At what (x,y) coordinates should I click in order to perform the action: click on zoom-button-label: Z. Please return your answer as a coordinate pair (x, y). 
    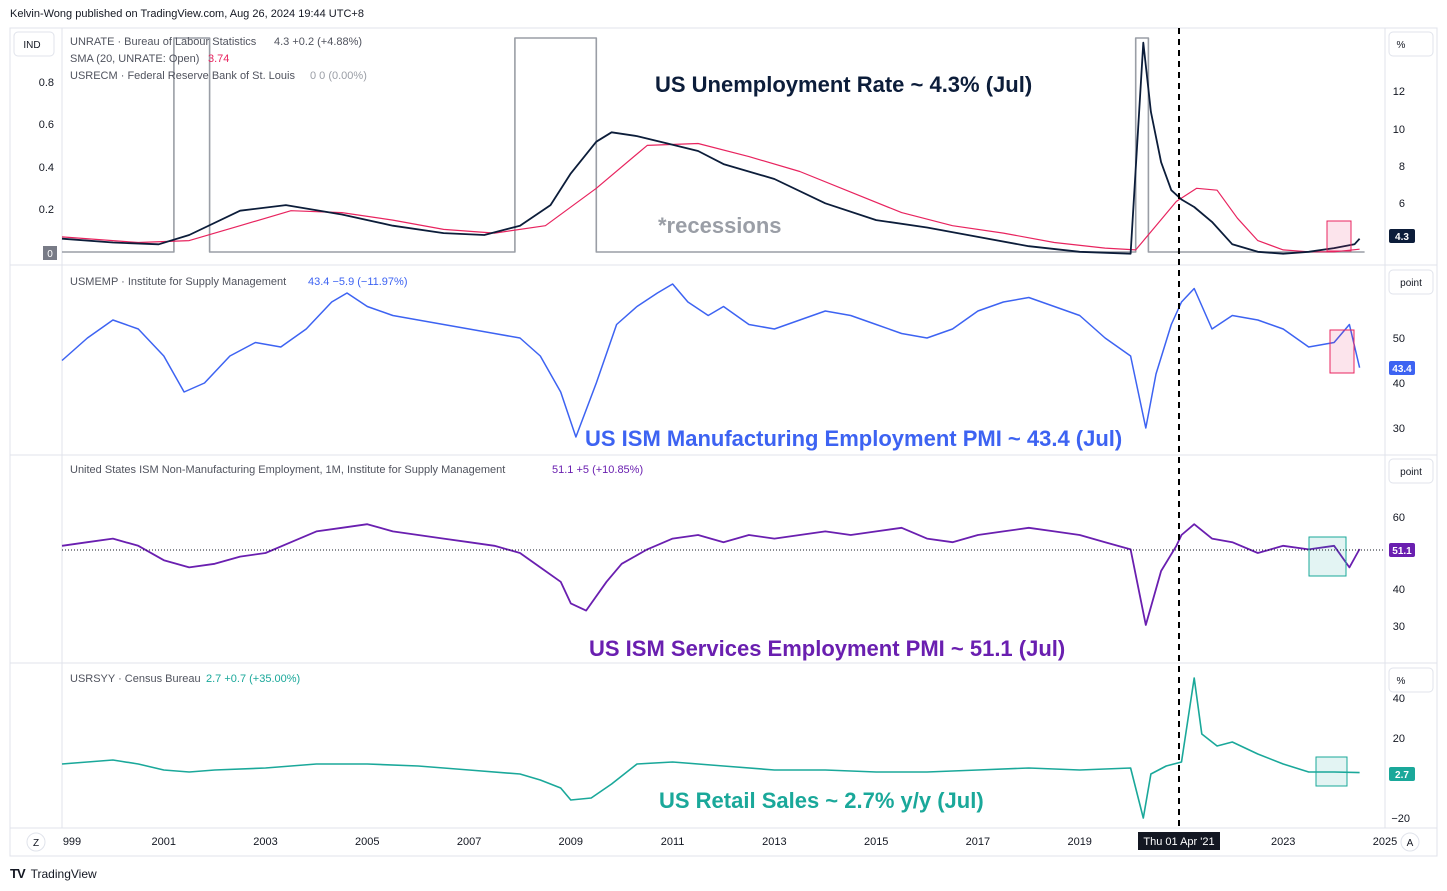
    Looking at the image, I should click on (36, 843).